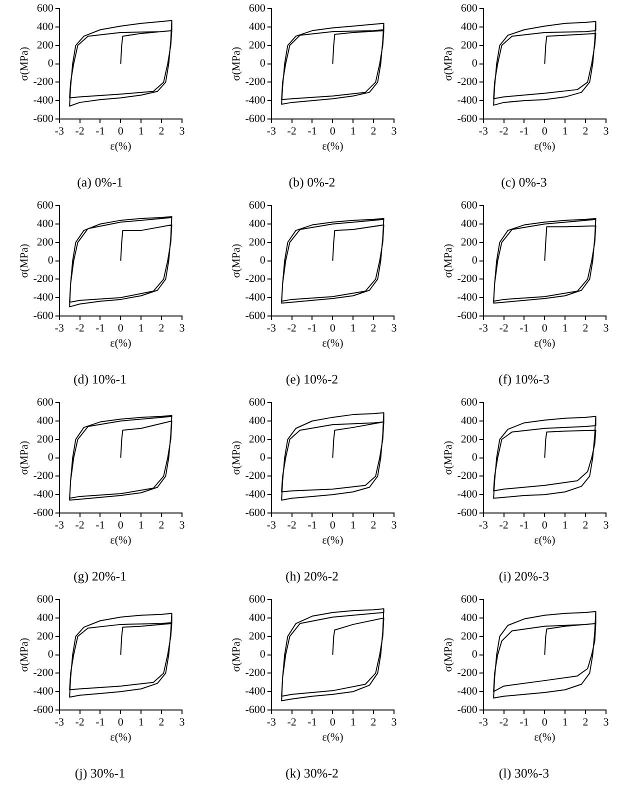  Describe the element at coordinates (100, 576) in the screenshot. I see `text: (g) 20%-1` at that location.